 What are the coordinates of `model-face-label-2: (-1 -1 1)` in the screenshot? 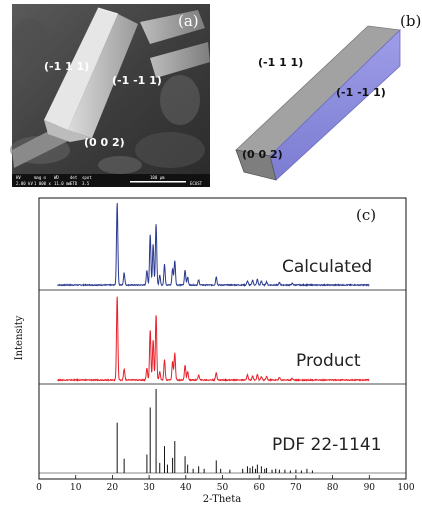 It's located at (361, 92).